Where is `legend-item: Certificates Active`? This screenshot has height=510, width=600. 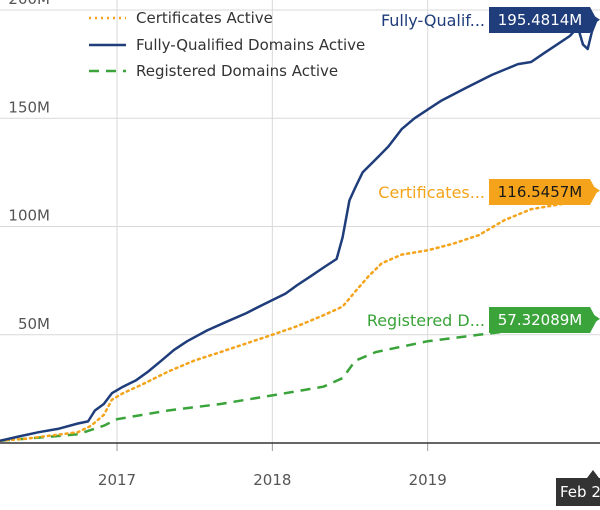 legend-item: Certificates Active is located at coordinates (181, 18).